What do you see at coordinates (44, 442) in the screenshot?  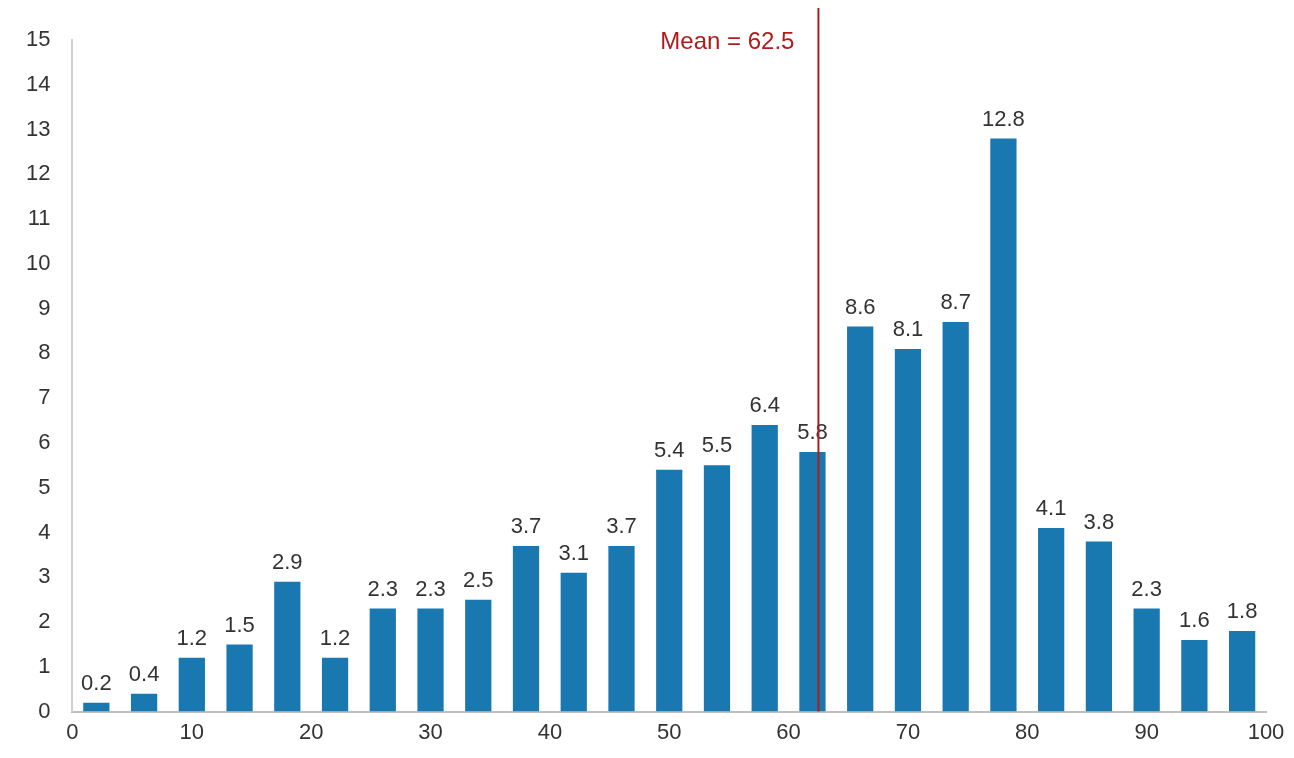 I see `y-tick-label: 6` at bounding box center [44, 442].